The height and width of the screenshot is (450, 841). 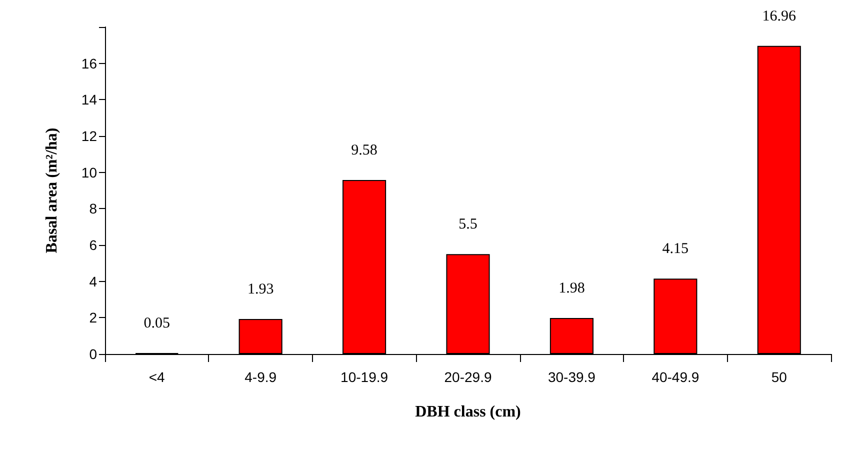 I want to click on y-tick-label: 16, so click(x=89, y=63).